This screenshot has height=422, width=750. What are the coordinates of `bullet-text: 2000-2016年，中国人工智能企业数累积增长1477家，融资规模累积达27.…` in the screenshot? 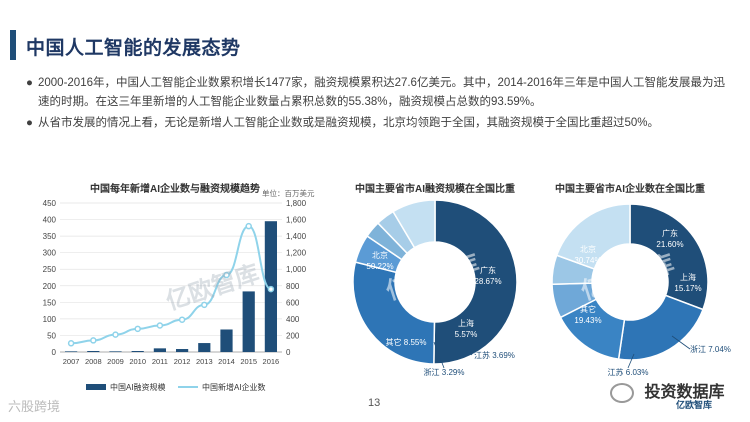 It's located at (381, 92).